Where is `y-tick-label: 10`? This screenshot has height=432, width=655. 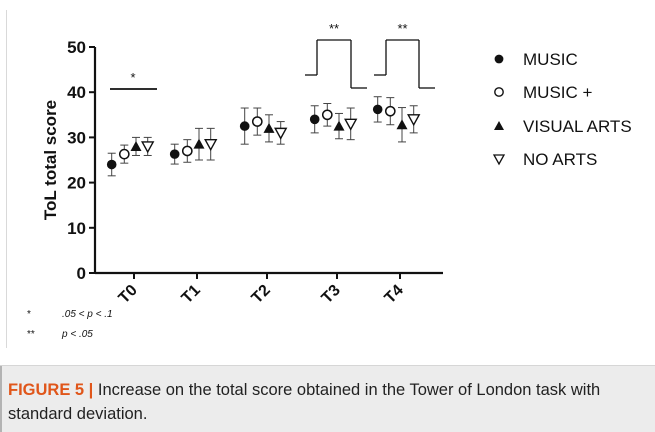
y-tick-label: 10 is located at coordinates (76, 228).